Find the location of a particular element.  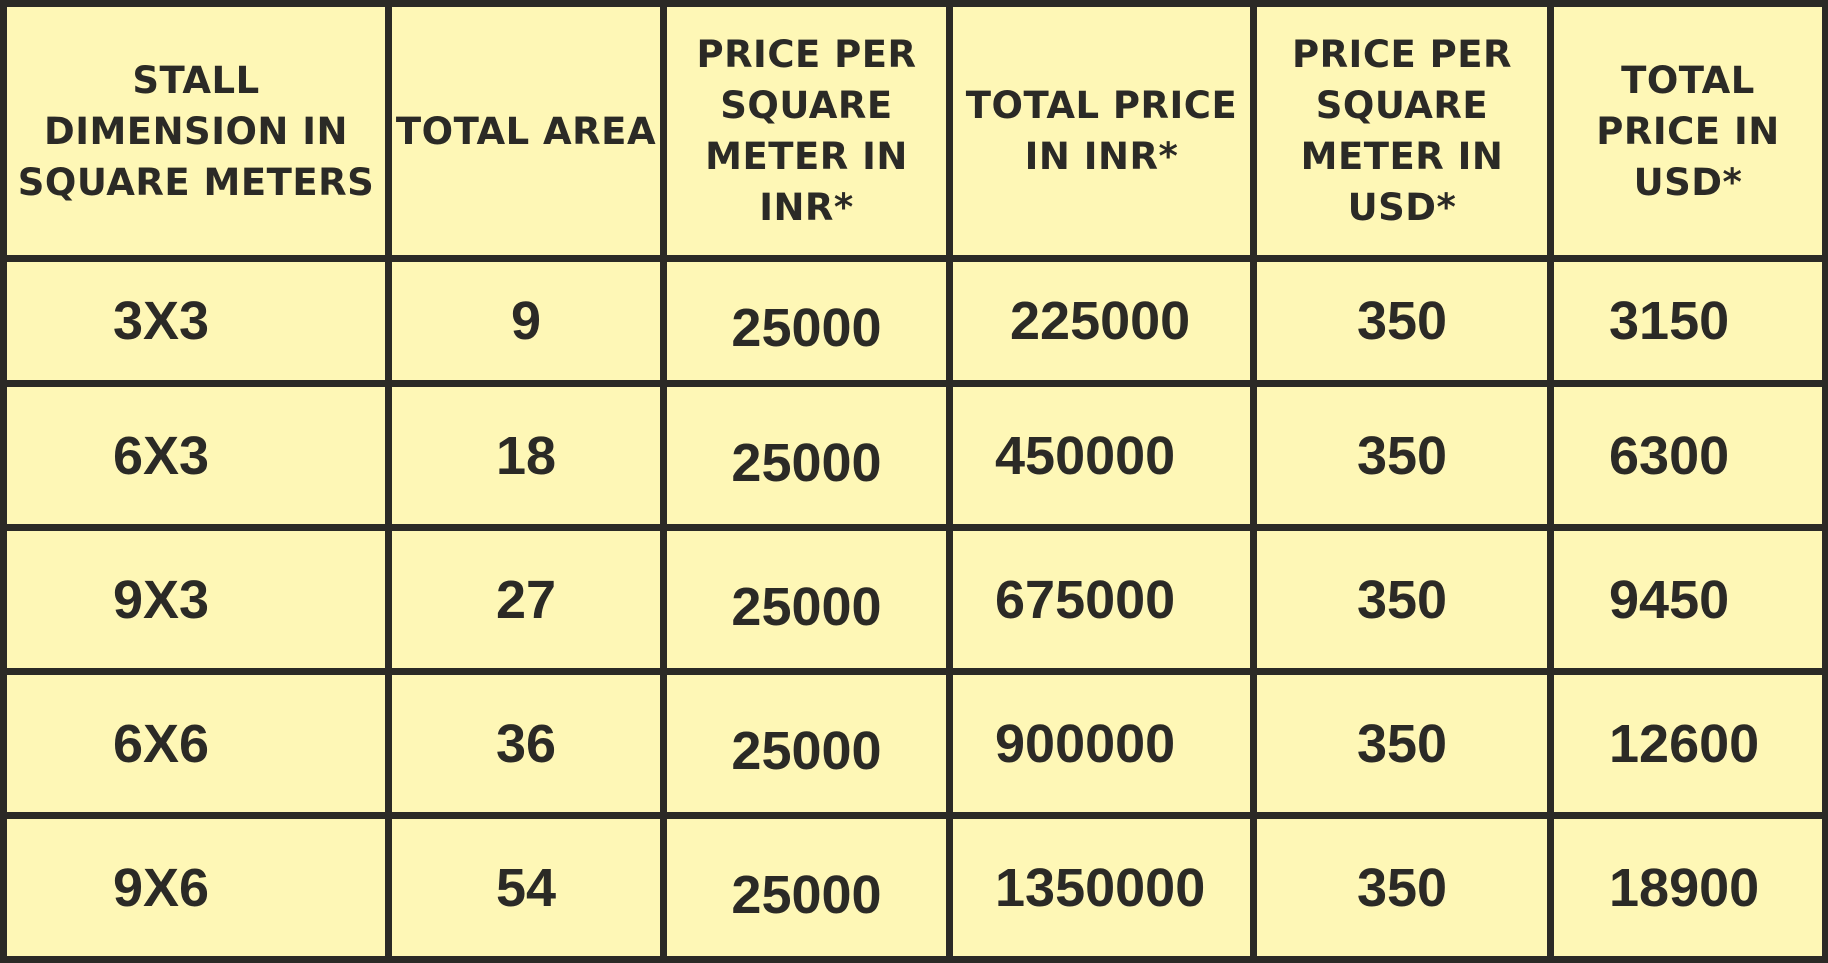

header-stall-dimension: STALL DIMENSION IN SQUARE METERS is located at coordinates (196, 131).